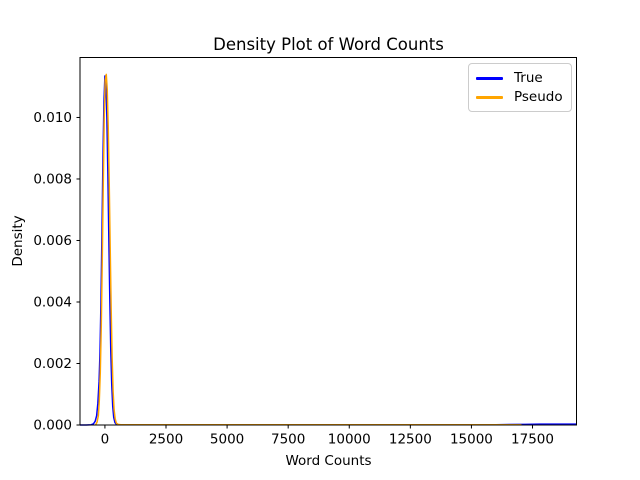 The height and width of the screenshot is (480, 640). Describe the element at coordinates (328, 461) in the screenshot. I see `x-axis-label: Word Counts` at that location.